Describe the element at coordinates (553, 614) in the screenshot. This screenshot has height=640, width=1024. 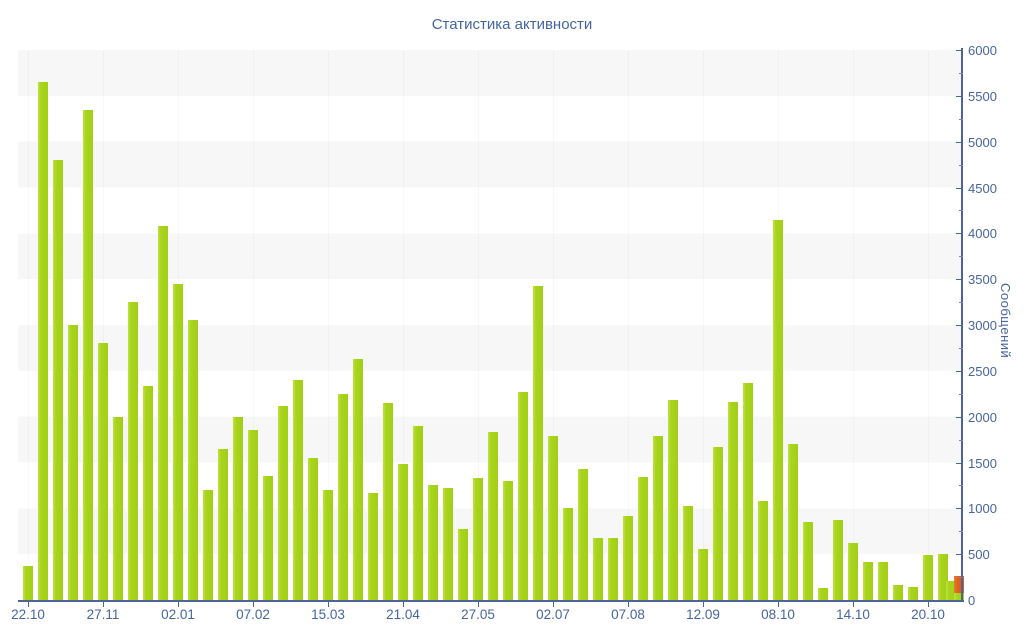
I see `x-tick-label: 02.07` at that location.